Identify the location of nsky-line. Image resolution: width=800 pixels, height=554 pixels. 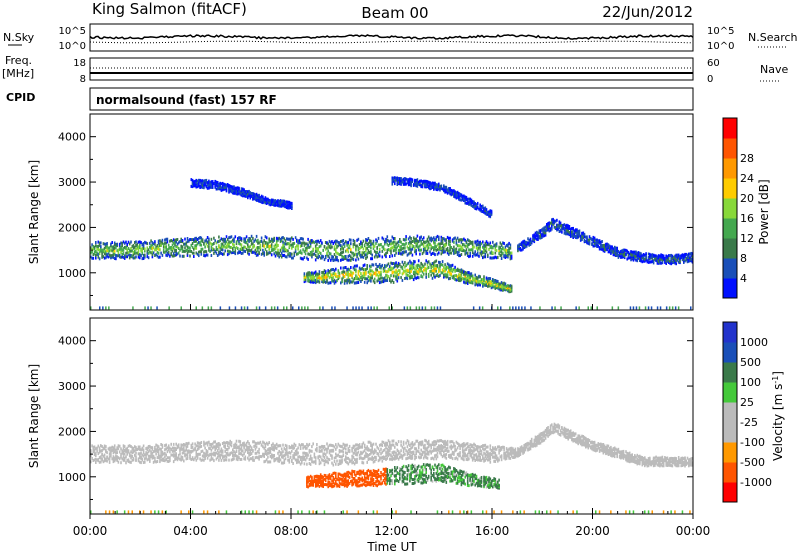
(391, 37).